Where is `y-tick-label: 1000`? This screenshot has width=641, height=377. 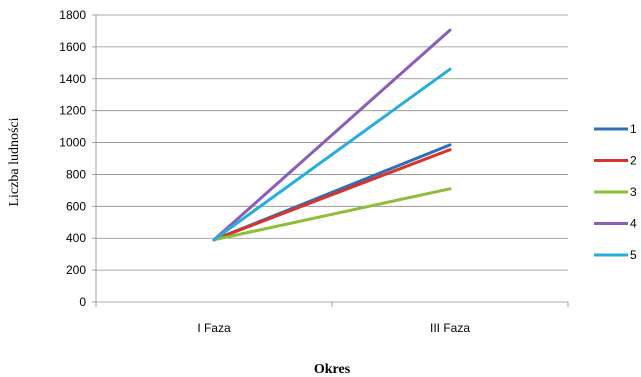
y-tick-label: 1000 is located at coordinates (72, 143).